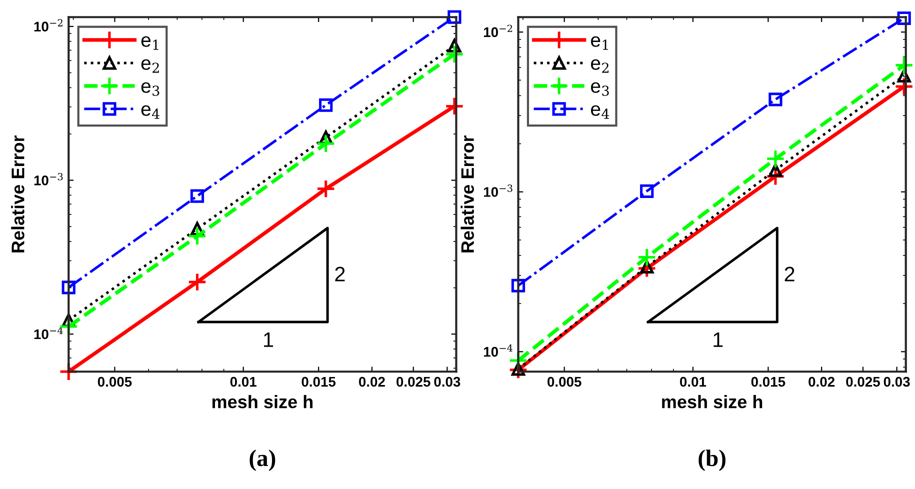 The width and height of the screenshot is (915, 489). What do you see at coordinates (263, 460) in the screenshot?
I see `text: (a)` at bounding box center [263, 460].